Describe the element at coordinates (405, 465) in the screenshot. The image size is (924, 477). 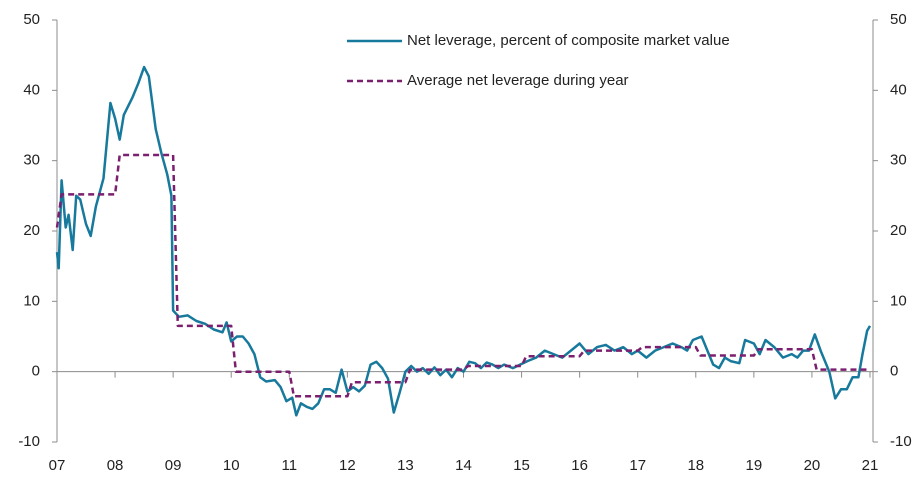
I see `x-tick-label: 13` at that location.